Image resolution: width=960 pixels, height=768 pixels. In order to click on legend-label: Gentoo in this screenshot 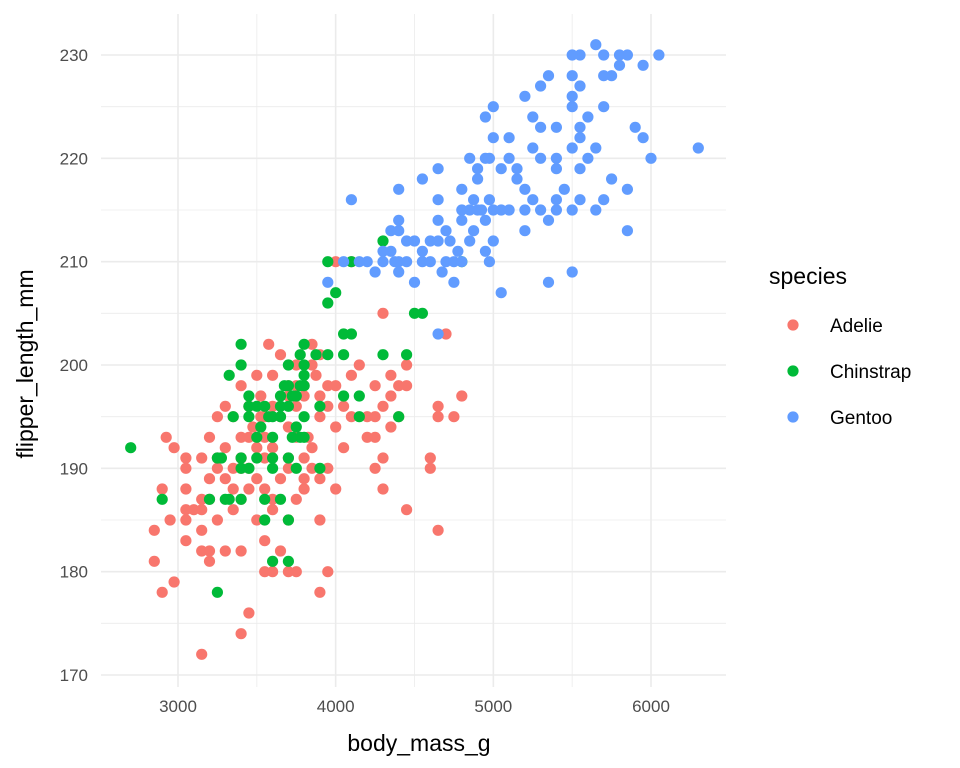, I will do `click(861, 418)`.